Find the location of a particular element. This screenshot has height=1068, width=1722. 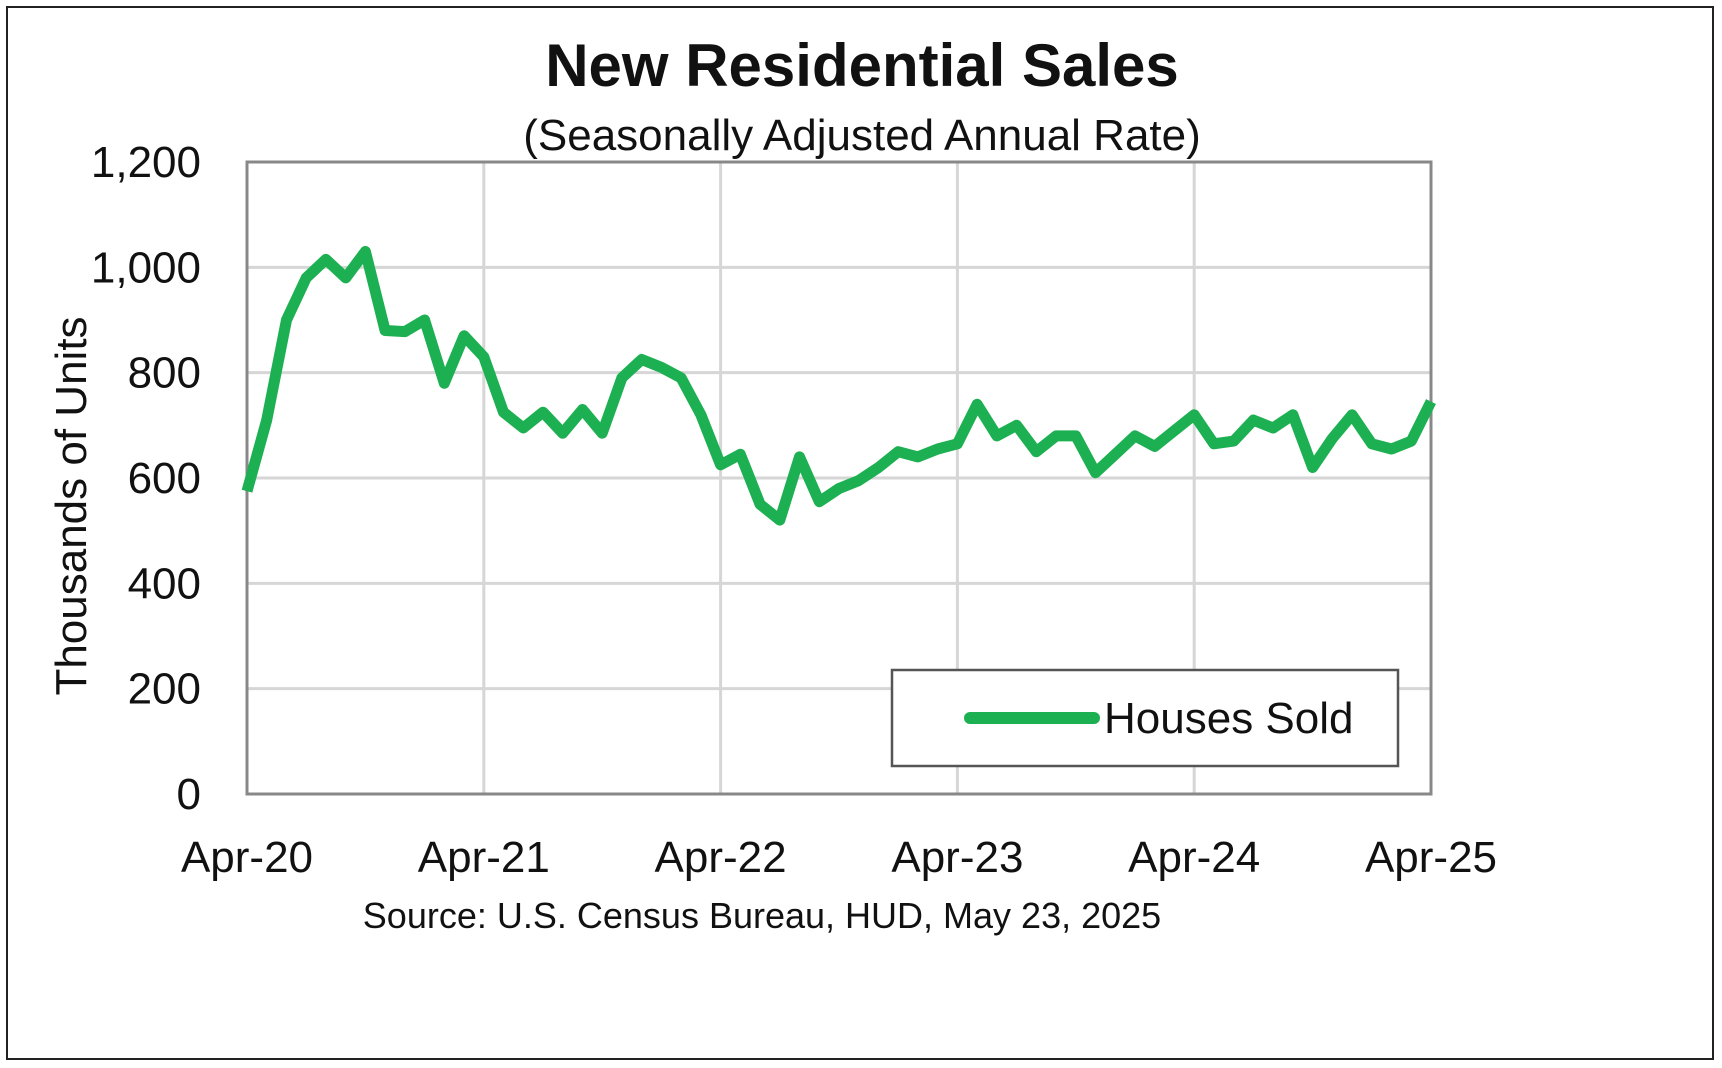

legend: Houses Sold is located at coordinates (1145, 718).